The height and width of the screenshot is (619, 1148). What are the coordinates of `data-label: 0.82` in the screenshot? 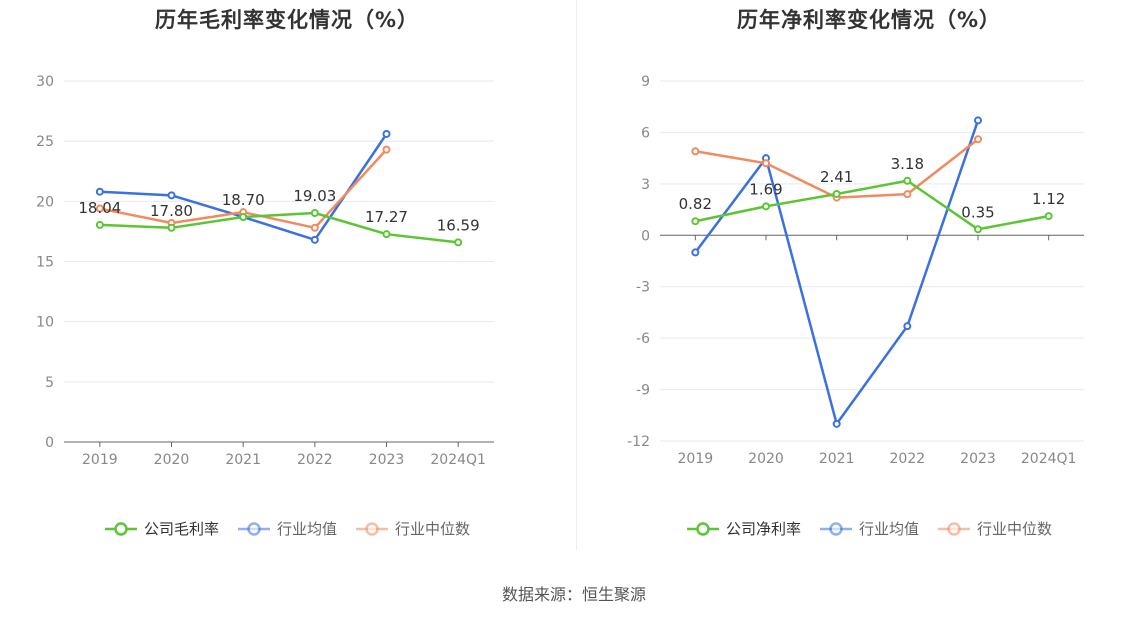 It's located at (695, 204).